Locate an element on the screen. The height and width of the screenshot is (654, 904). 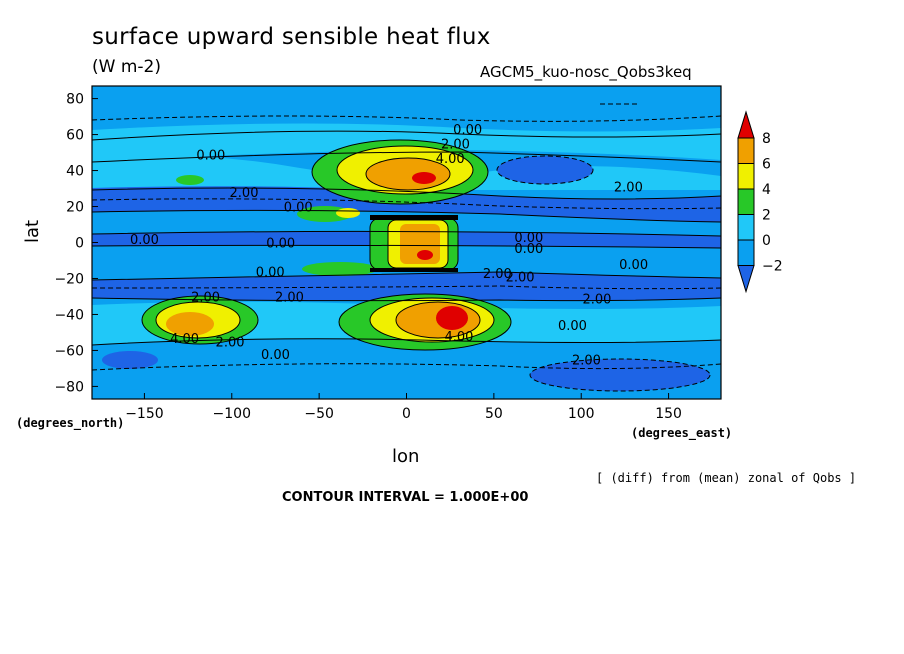
y-tick-label: −80 is located at coordinates (69, 387).